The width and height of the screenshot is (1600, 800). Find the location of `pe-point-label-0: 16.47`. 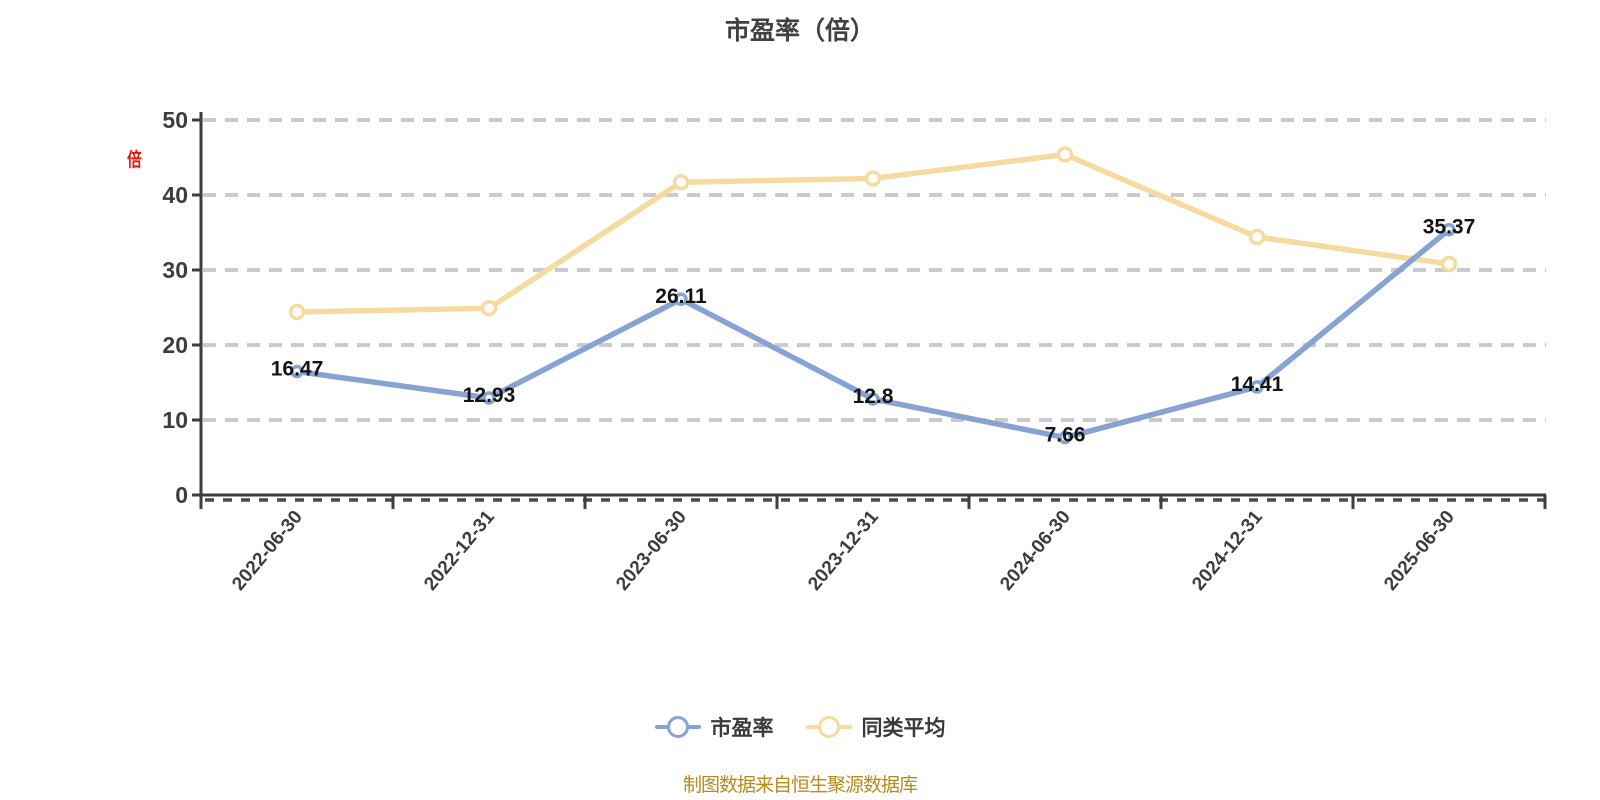

pe-point-label-0: 16.47 is located at coordinates (297, 368).